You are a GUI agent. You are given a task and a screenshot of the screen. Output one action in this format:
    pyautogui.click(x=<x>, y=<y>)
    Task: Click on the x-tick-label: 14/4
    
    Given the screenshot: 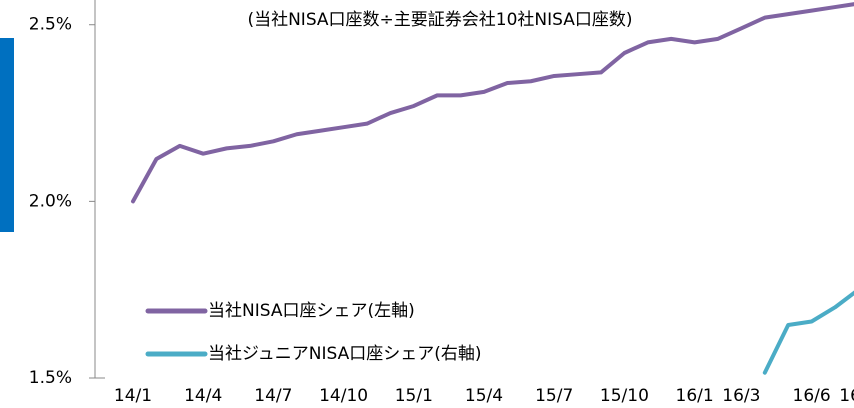 What is the action you would take?
    pyautogui.click(x=203, y=396)
    